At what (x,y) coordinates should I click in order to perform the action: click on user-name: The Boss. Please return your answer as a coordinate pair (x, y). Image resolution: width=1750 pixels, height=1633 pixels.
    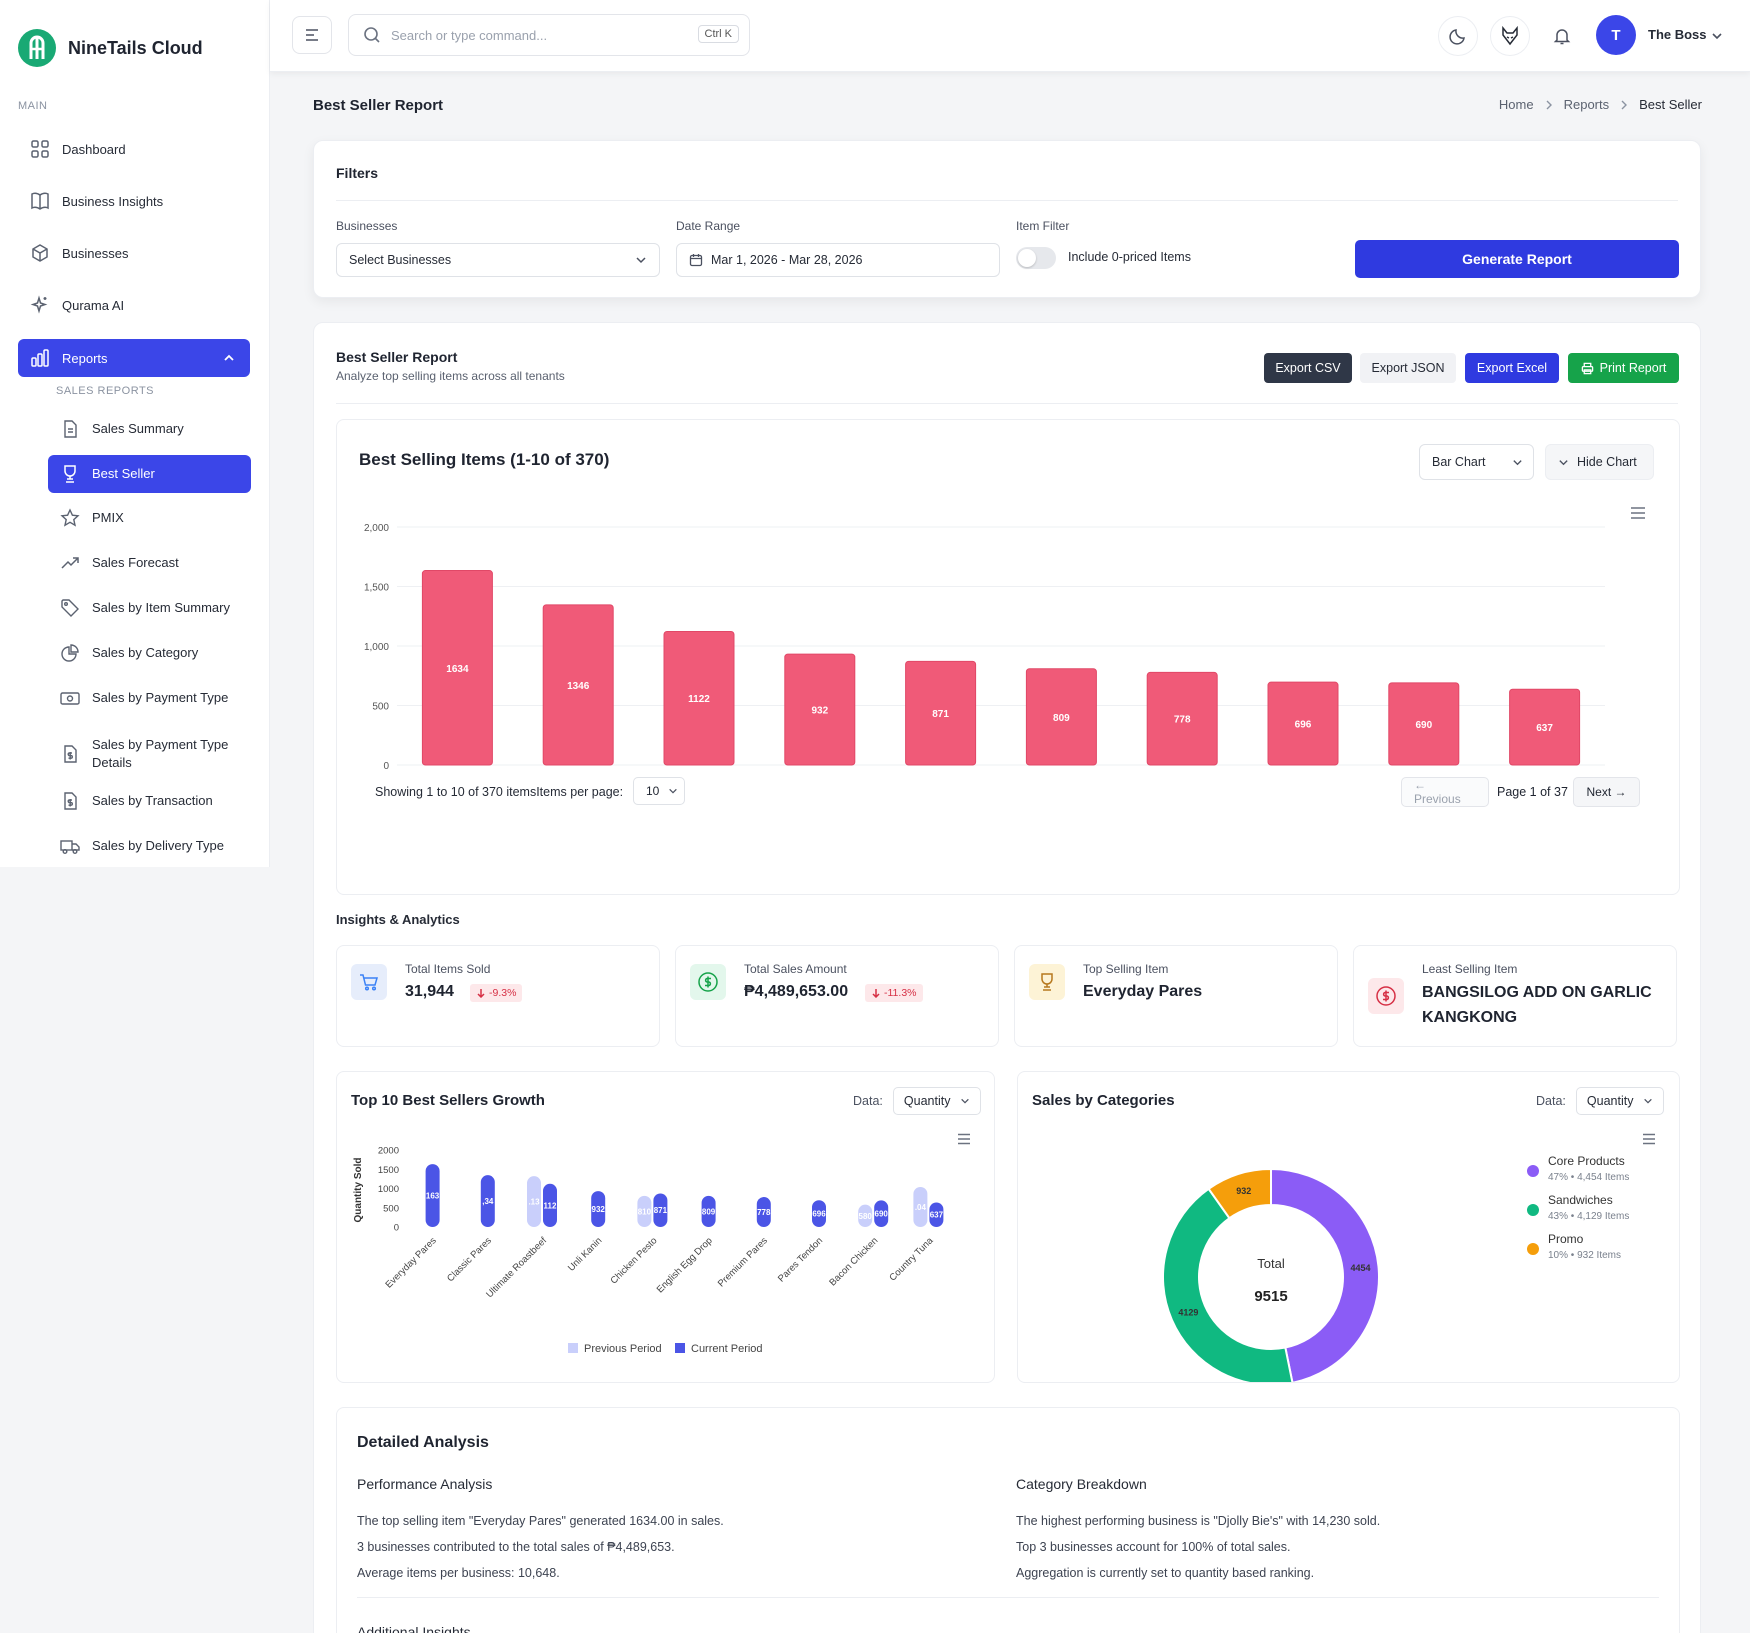
    Looking at the image, I should click on (1677, 34).